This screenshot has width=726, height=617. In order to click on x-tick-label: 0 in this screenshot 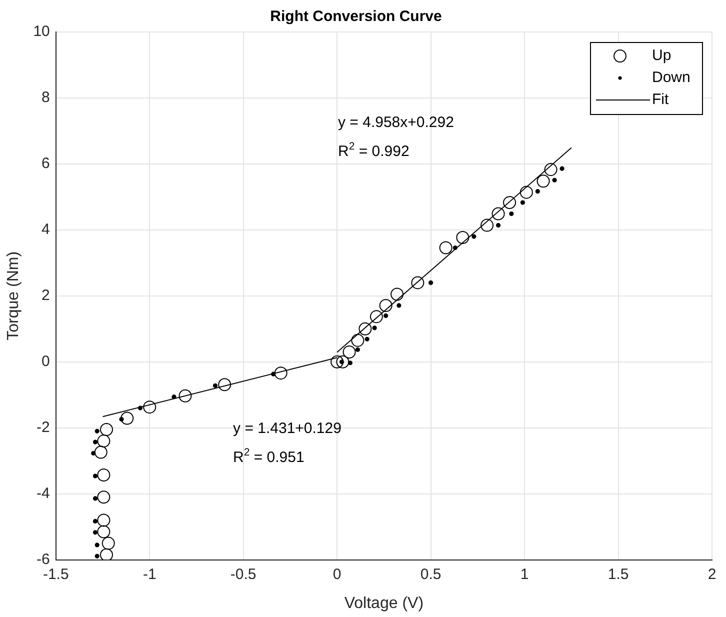, I will do `click(337, 574)`.